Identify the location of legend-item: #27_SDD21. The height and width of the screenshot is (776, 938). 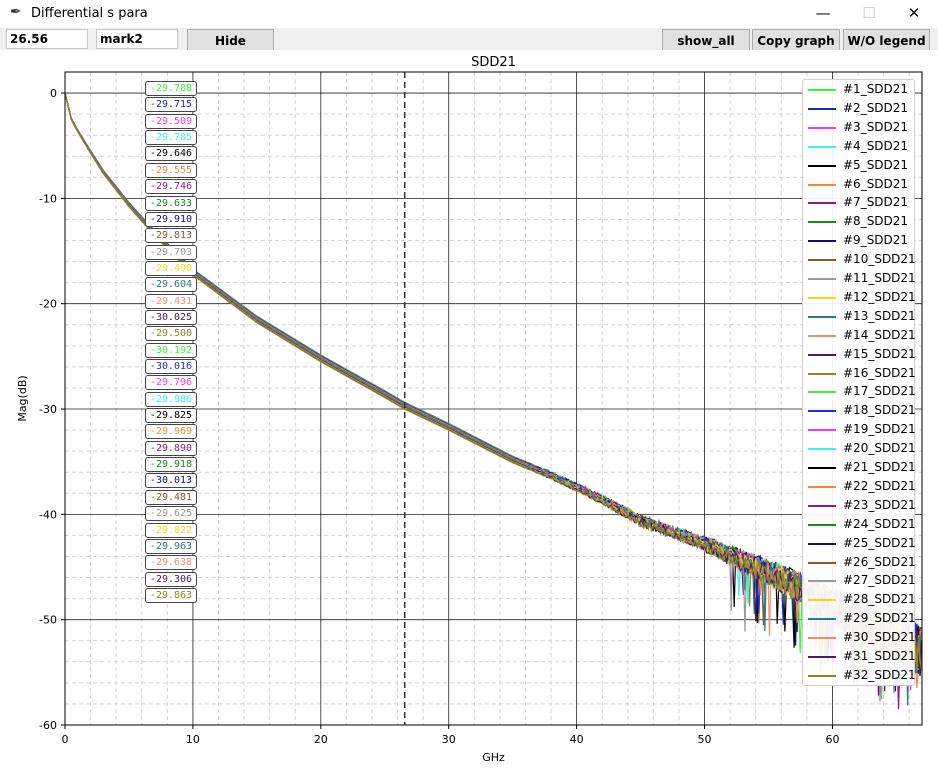
(861, 581).